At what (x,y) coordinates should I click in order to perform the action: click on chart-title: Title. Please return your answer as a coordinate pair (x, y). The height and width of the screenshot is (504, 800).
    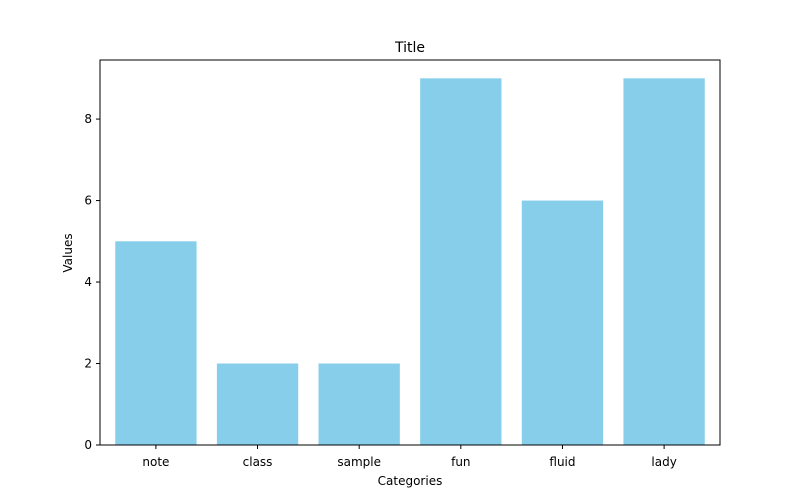
    Looking at the image, I should click on (409, 48).